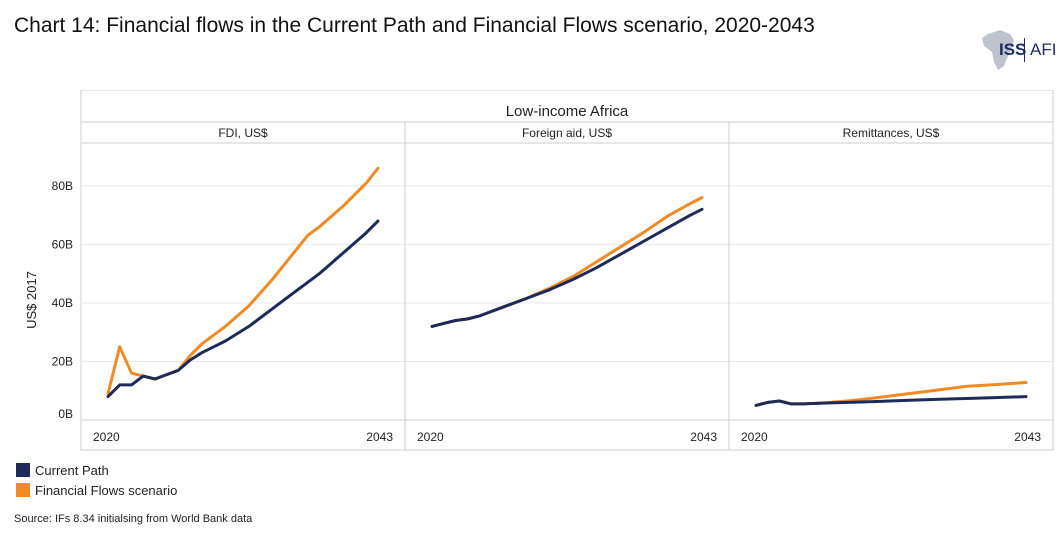  I want to click on y-tick-label: 20B, so click(62, 361).